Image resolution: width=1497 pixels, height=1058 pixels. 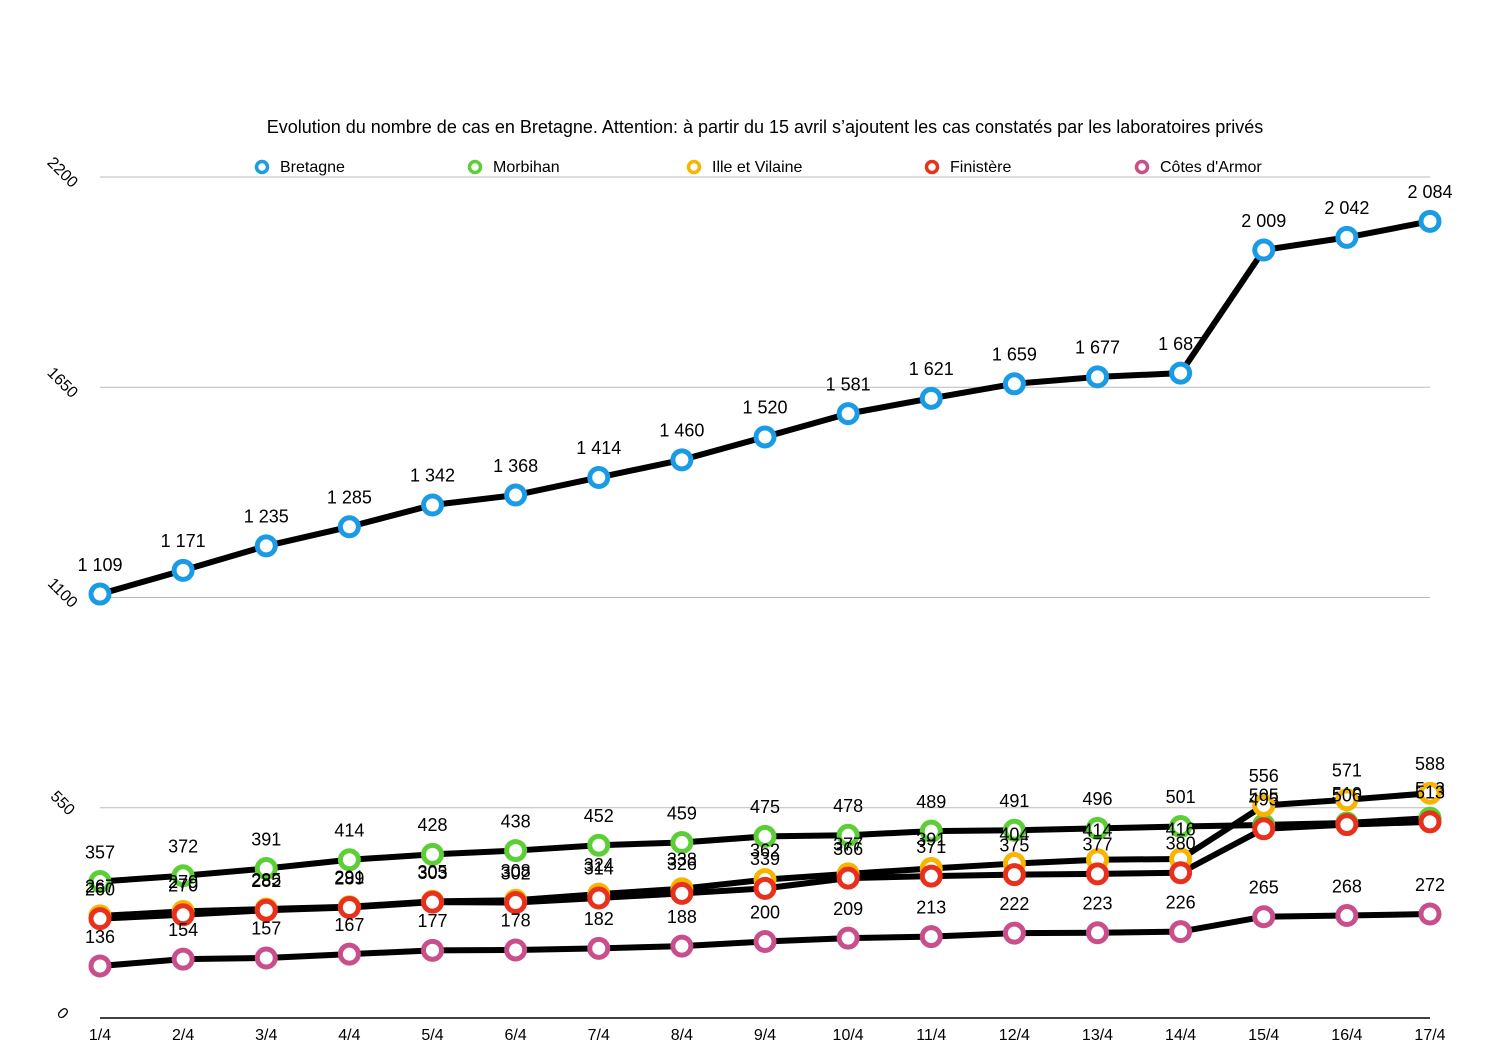 I want to click on data-label: 302, so click(x=516, y=873).